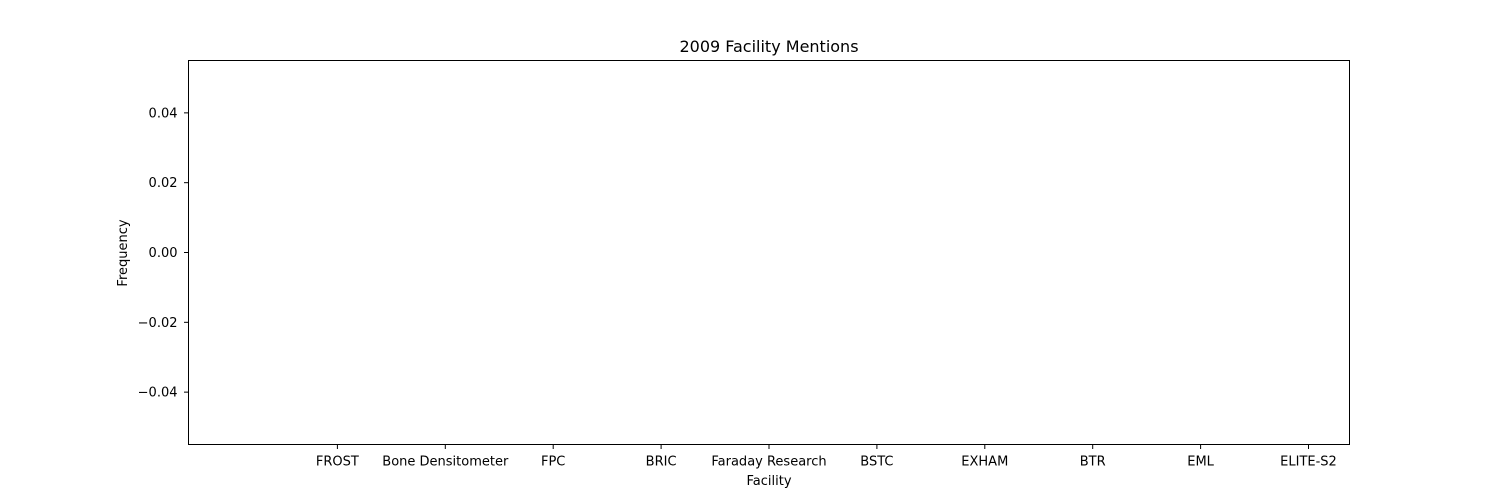 The height and width of the screenshot is (504, 1500). Describe the element at coordinates (768, 46) in the screenshot. I see `chart-title: 2009 Facility Mentions` at that location.